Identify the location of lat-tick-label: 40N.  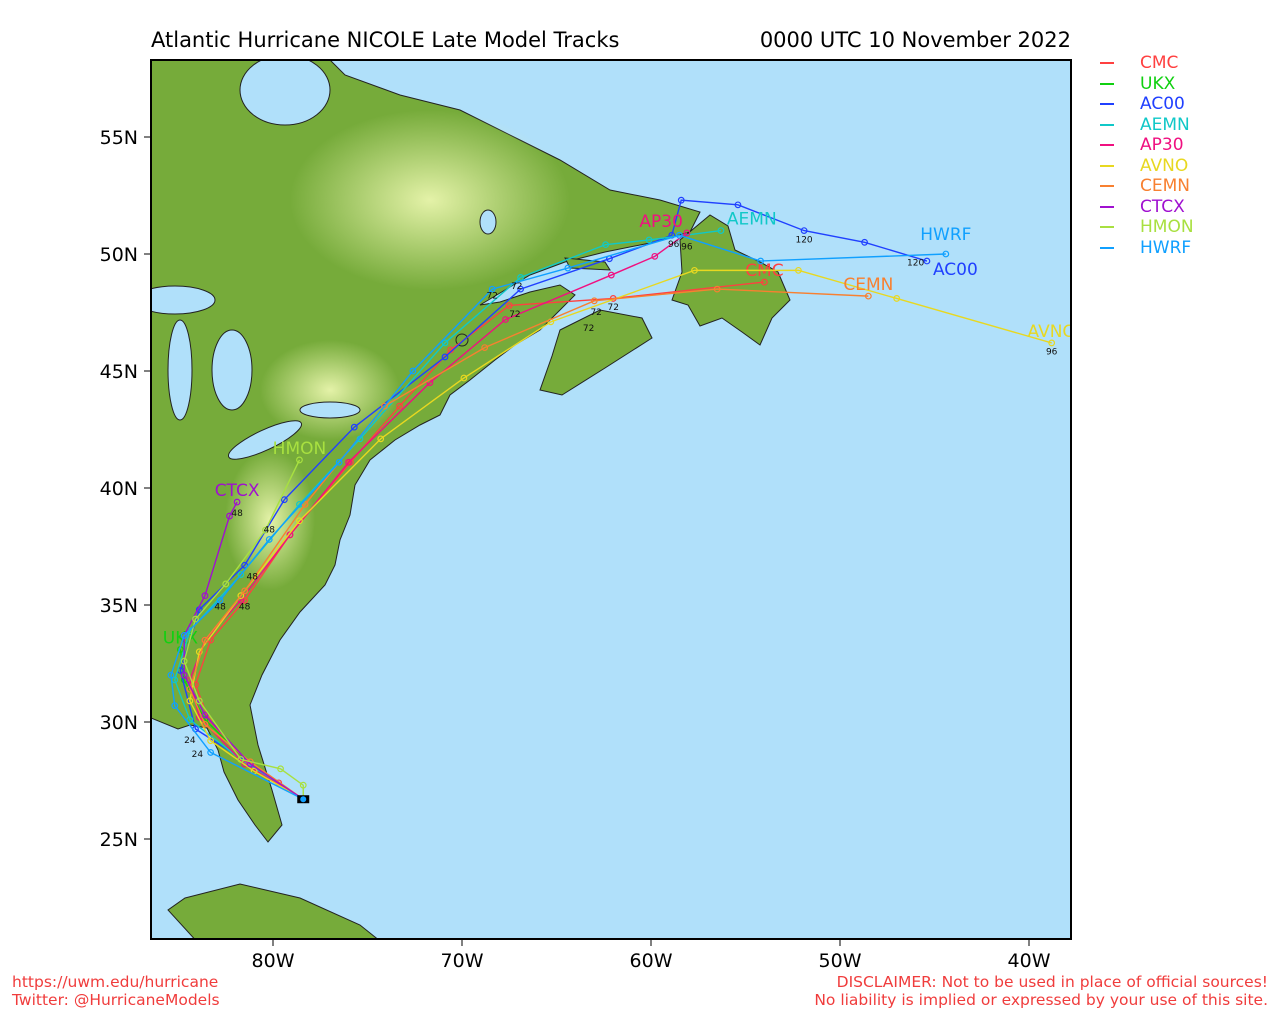
(119, 489).